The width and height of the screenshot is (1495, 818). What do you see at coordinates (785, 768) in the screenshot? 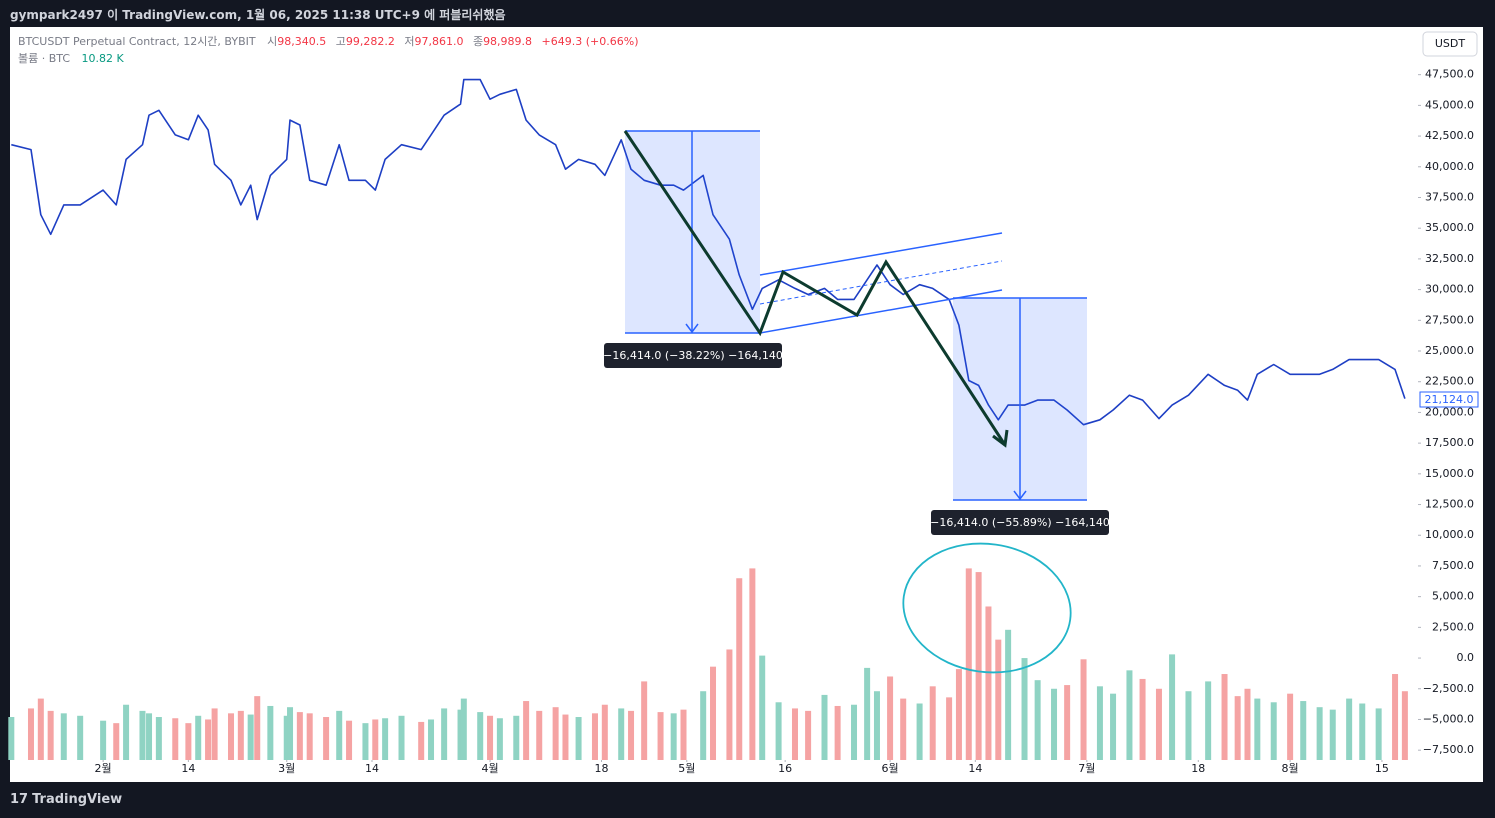
I see `x-tick-label: 16` at bounding box center [785, 768].